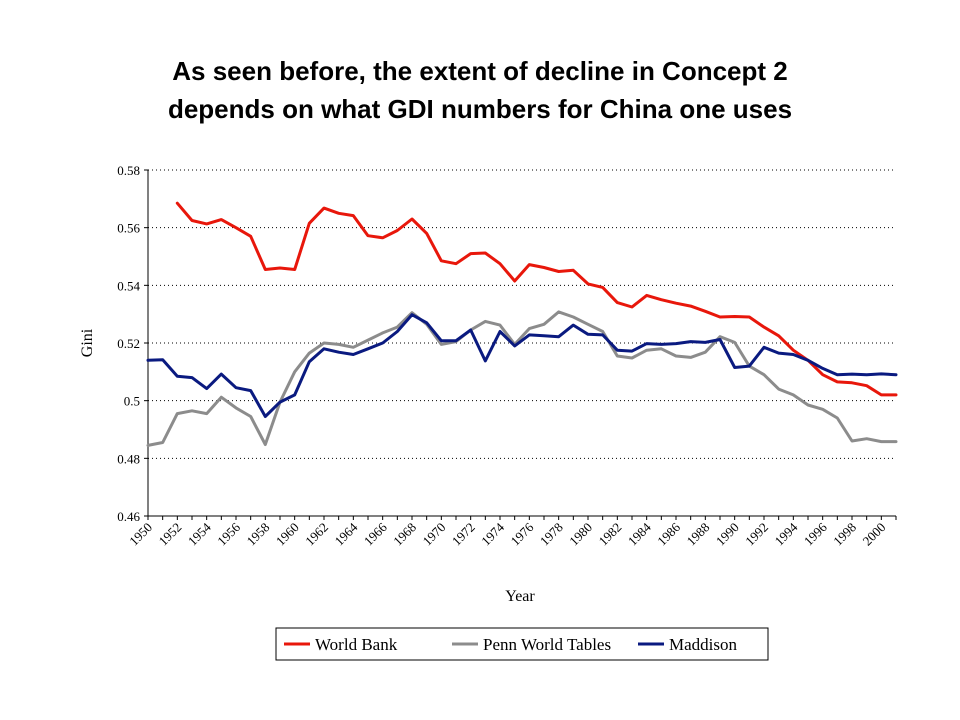 The width and height of the screenshot is (960, 720). I want to click on x-tick-label: 1990, so click(727, 534).